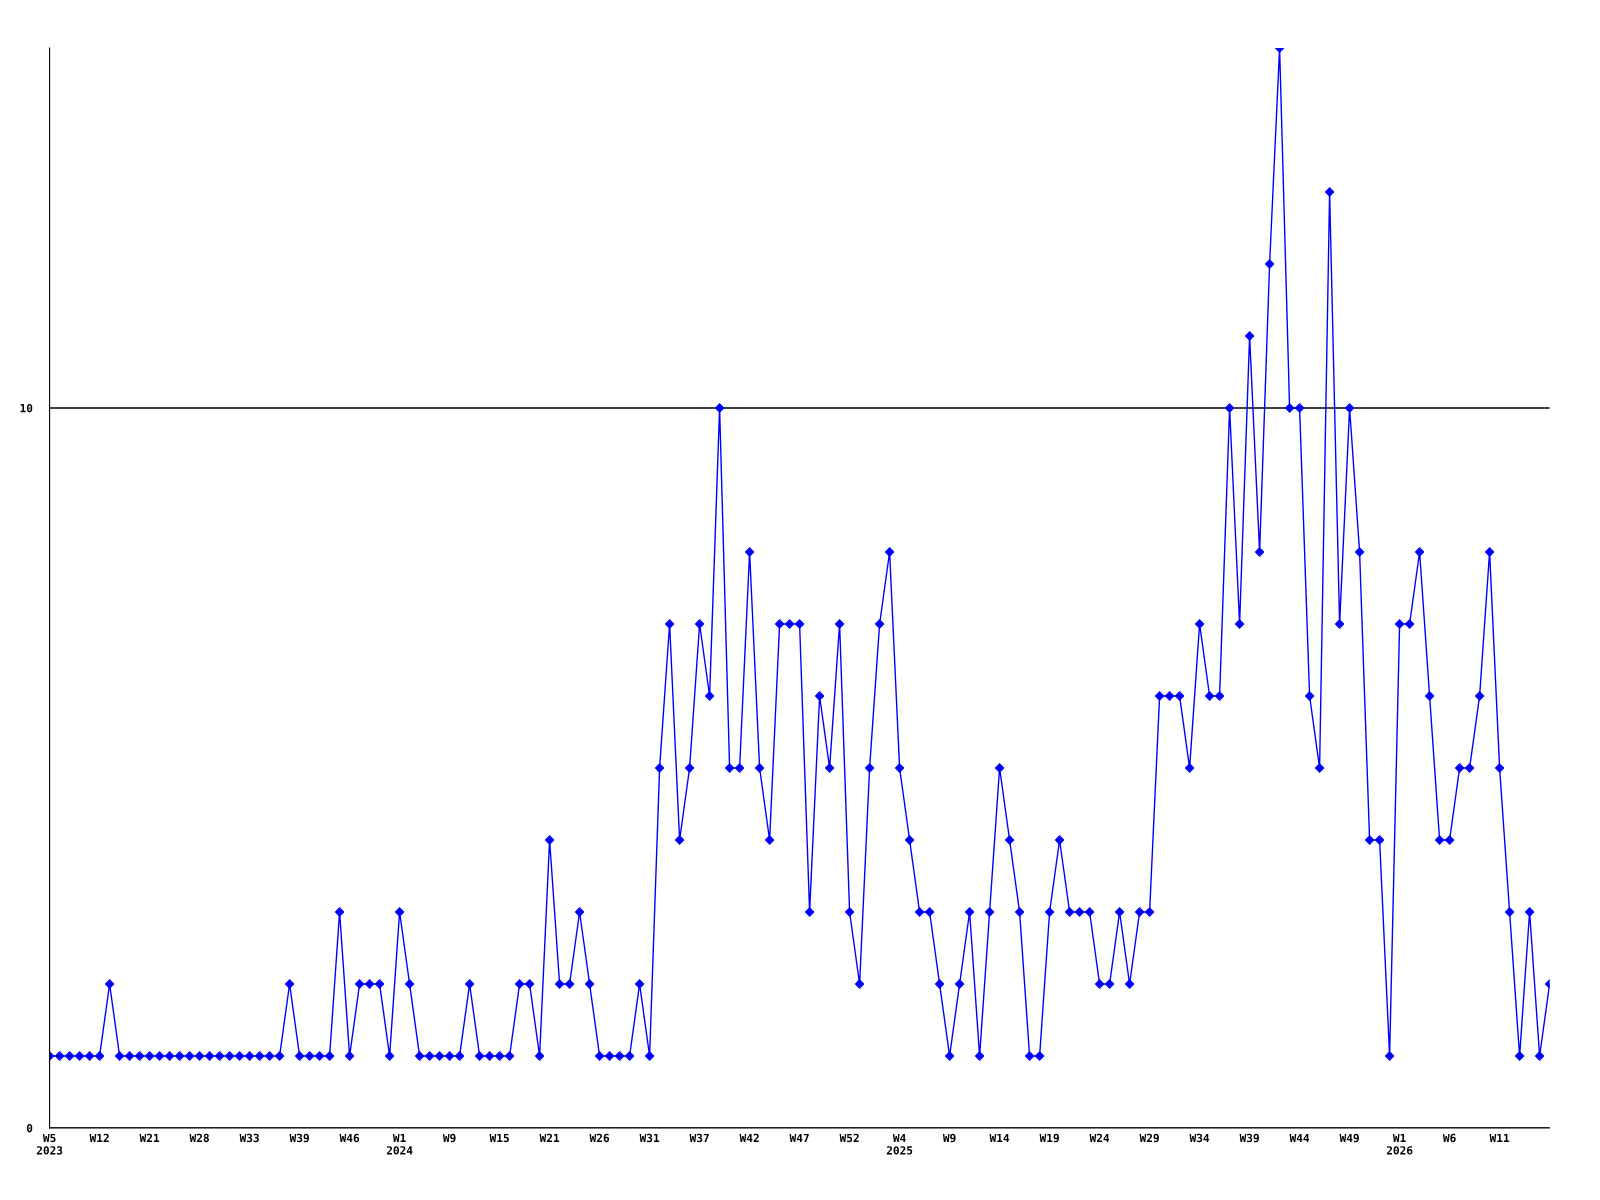 The image size is (1600, 1200). I want to click on x-tick-label: W44, so click(1299, 1137).